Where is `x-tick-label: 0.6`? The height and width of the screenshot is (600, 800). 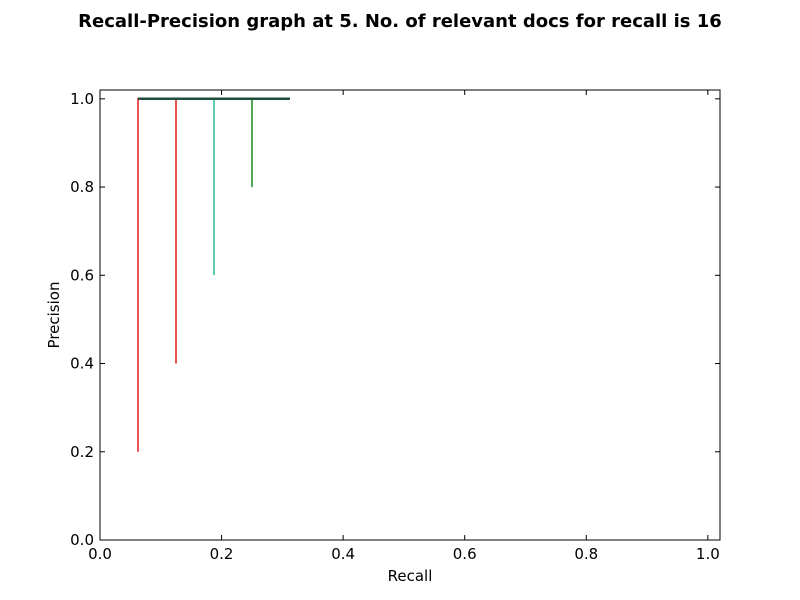
x-tick-label: 0.6 is located at coordinates (465, 554).